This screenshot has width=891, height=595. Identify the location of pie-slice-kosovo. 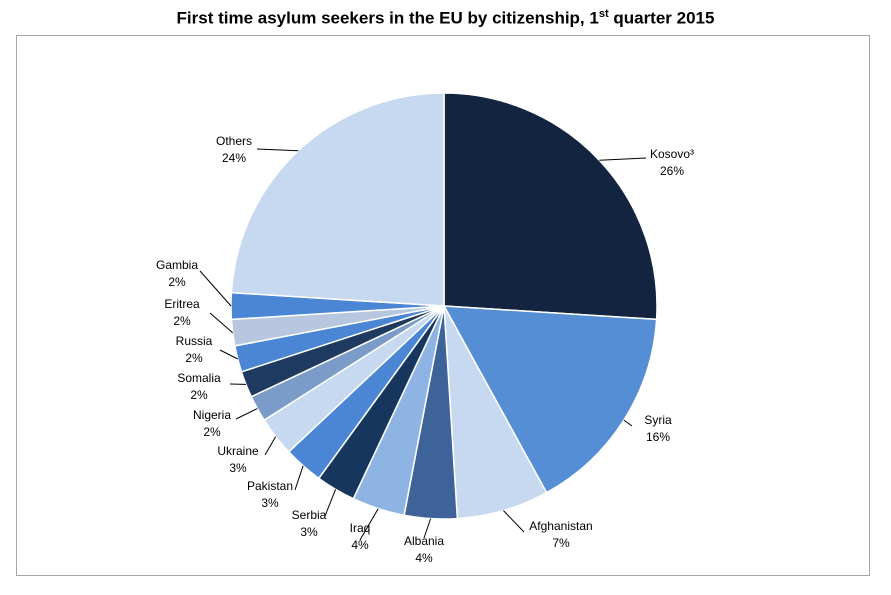
(550, 206).